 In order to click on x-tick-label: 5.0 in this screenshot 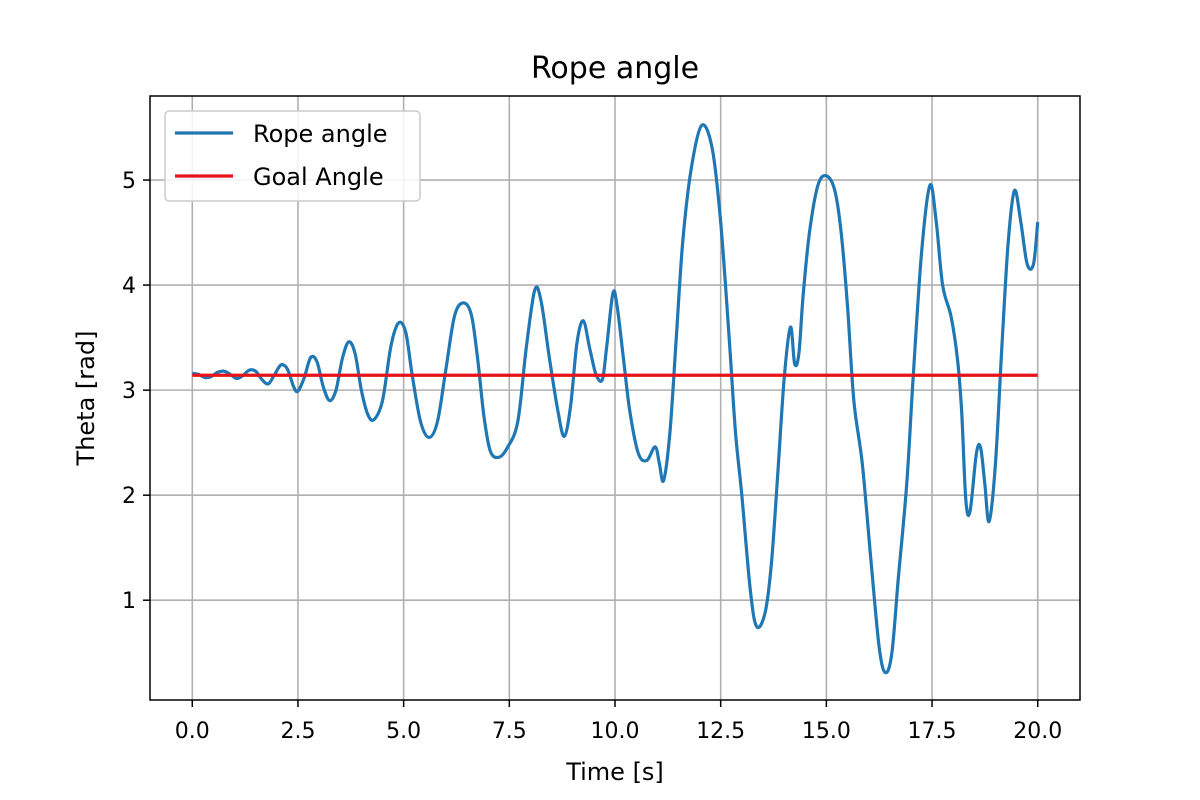, I will do `click(403, 731)`.